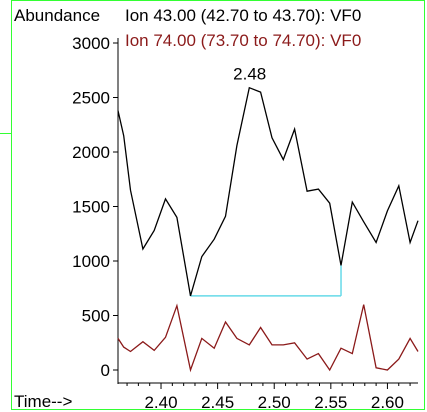  I want to click on y-tick-label: 3000, so click(91, 43).